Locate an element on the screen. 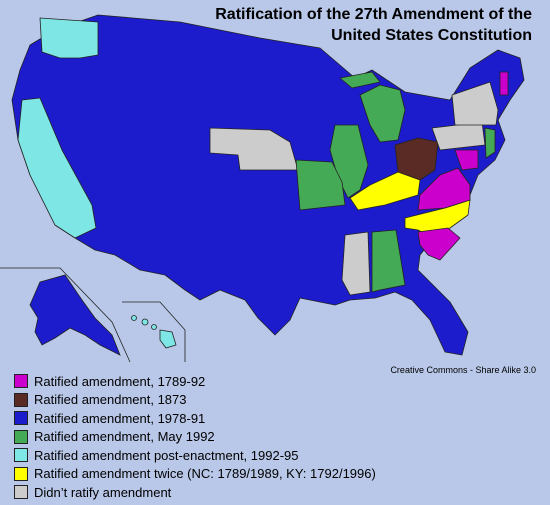 This screenshot has width=550, height=505. state-new-hampshire is located at coordinates (504, 83).